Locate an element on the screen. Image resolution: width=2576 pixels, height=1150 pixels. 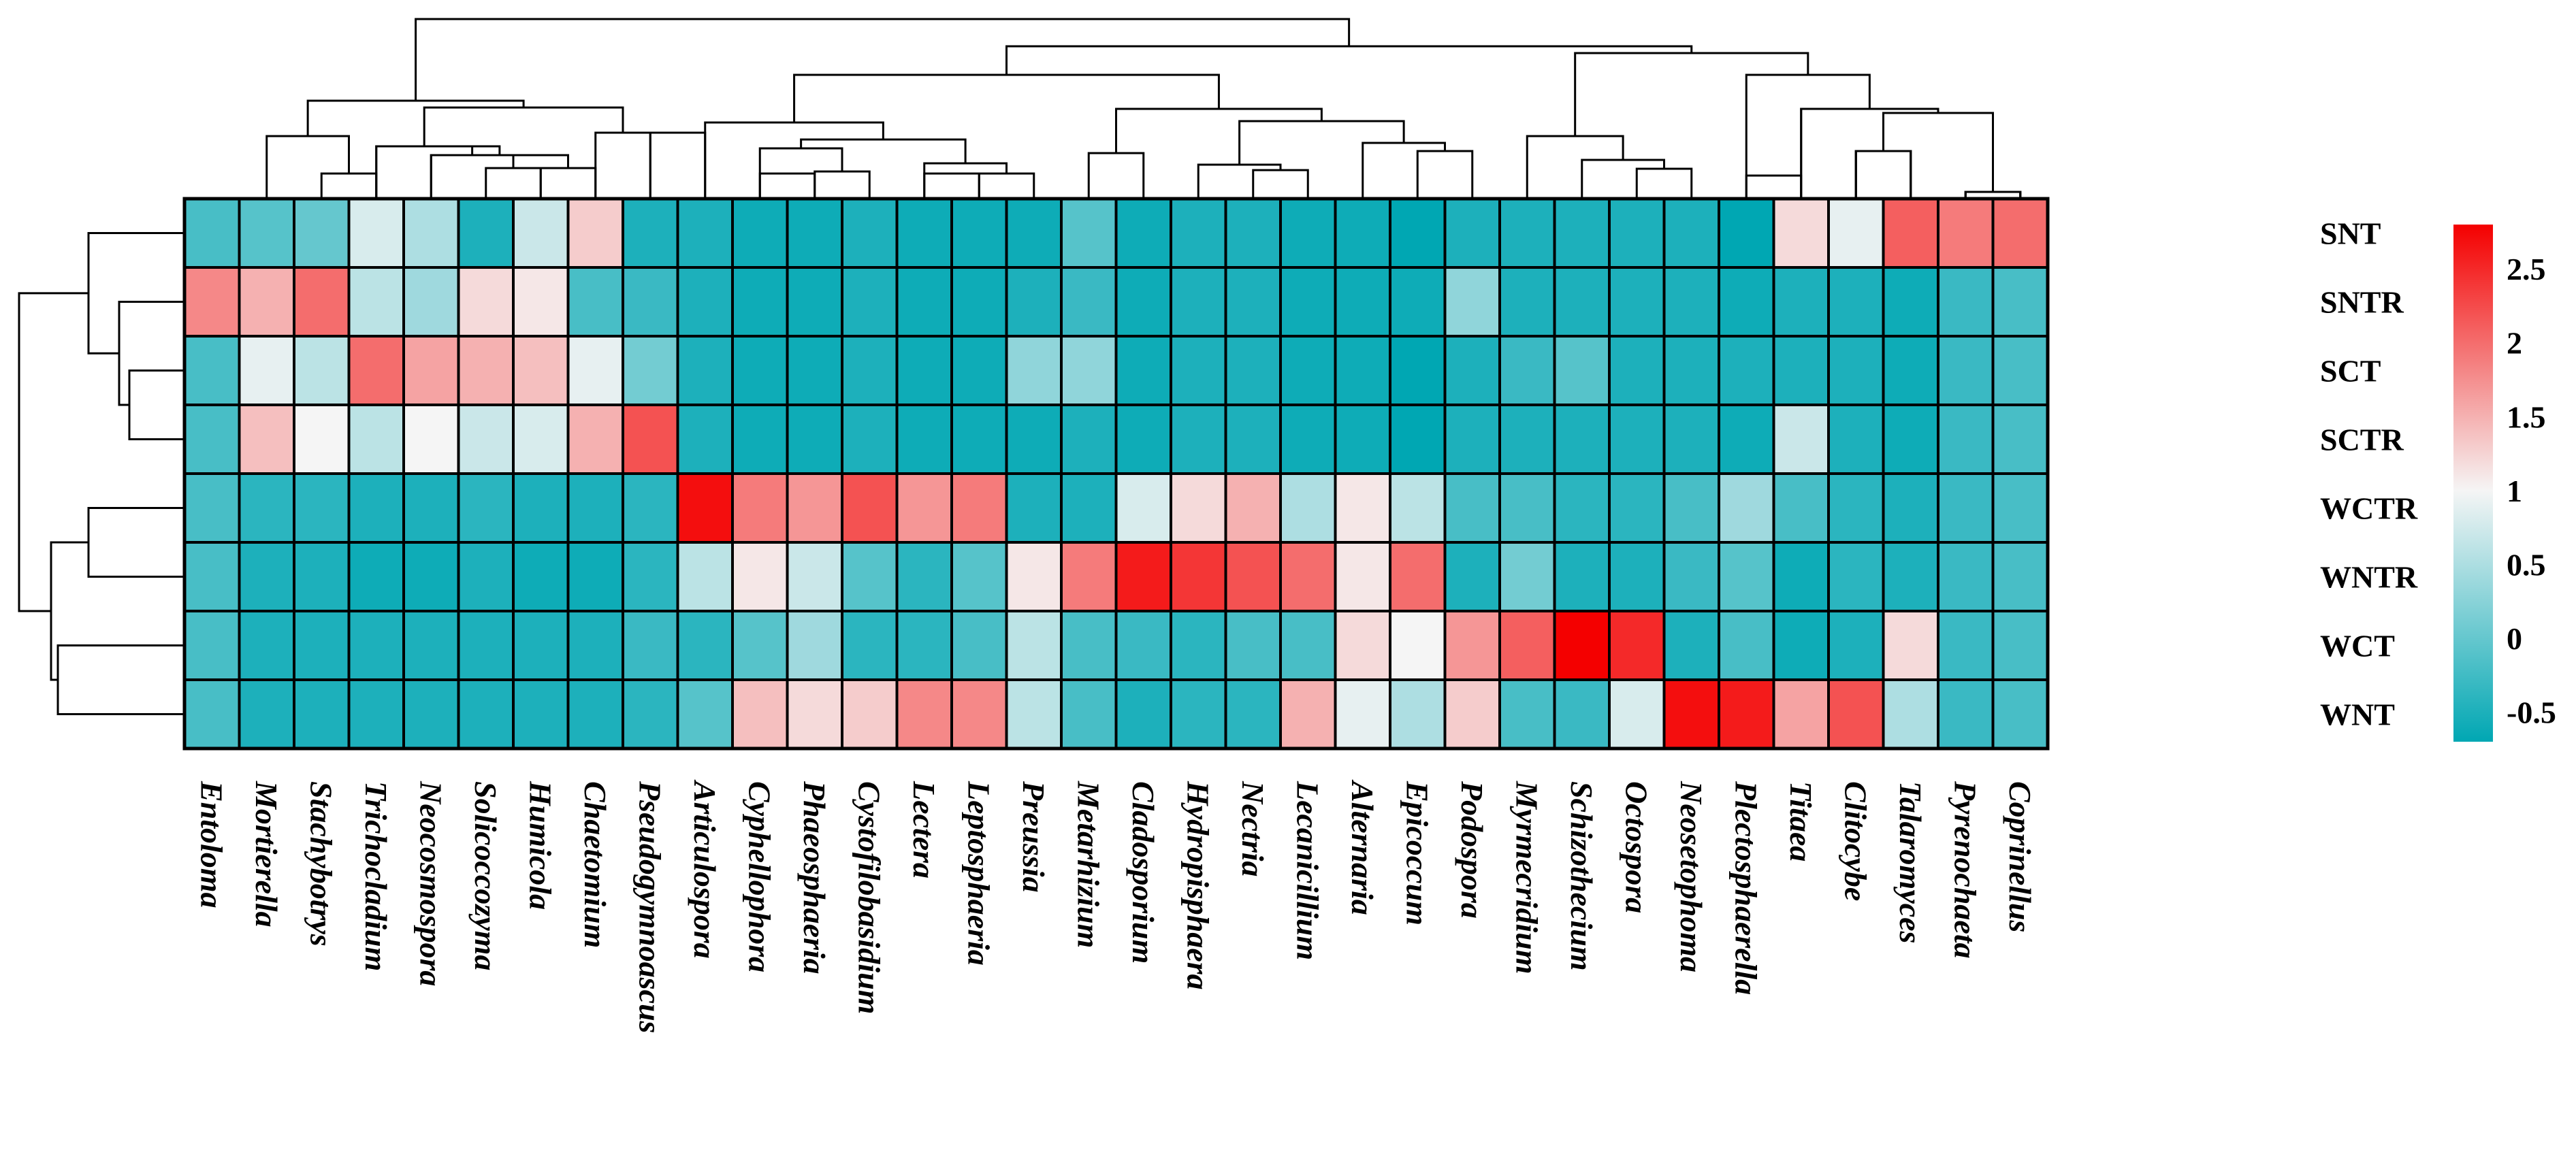
column-label: Entoloma is located at coordinates (211, 845).